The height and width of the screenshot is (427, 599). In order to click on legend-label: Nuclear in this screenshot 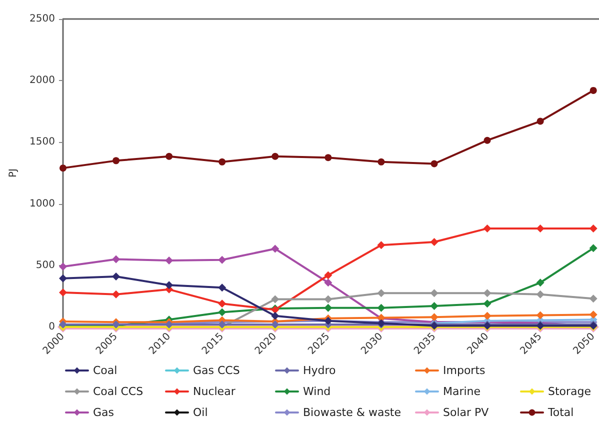, I will do `click(214, 391)`.